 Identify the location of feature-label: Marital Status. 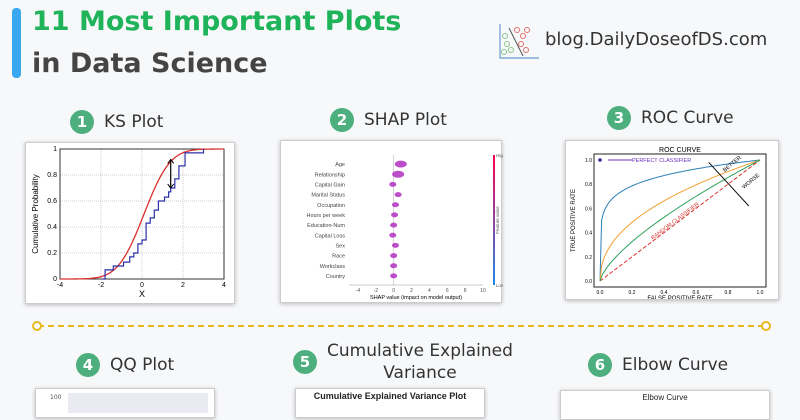
(328, 196).